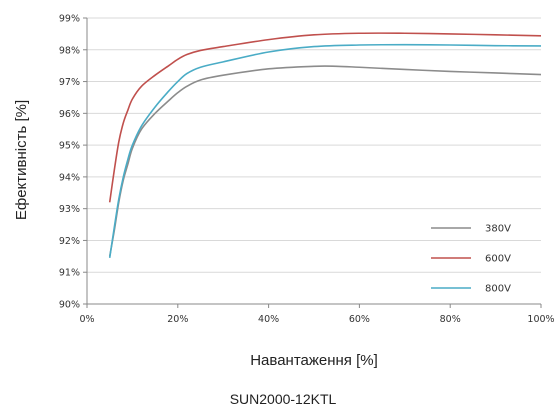 The height and width of the screenshot is (410, 560). I want to click on y-axis-title: Ефективність [%], so click(21, 160).